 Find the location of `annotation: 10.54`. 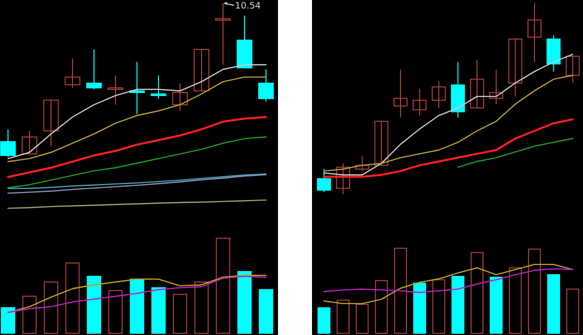

annotation: 10.54 is located at coordinates (248, 6).